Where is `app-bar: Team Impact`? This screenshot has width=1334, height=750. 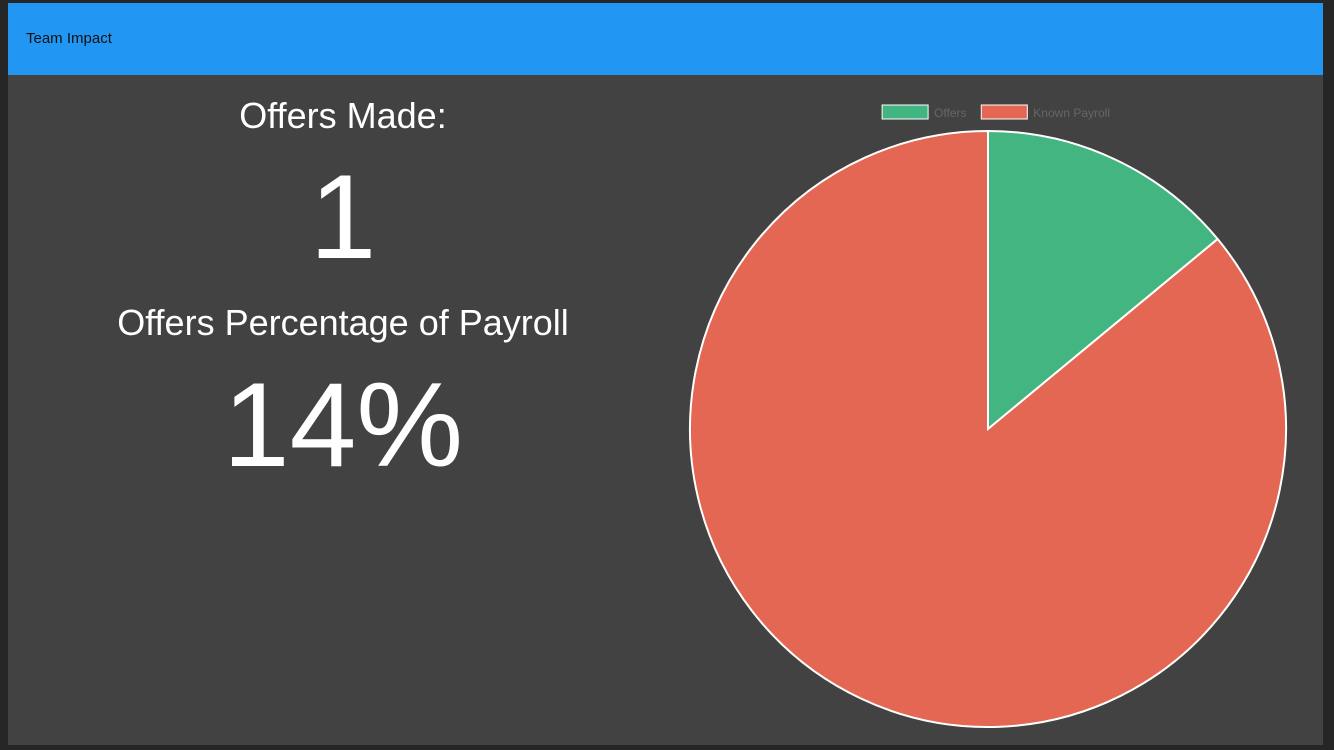
app-bar: Team Impact is located at coordinates (665, 39).